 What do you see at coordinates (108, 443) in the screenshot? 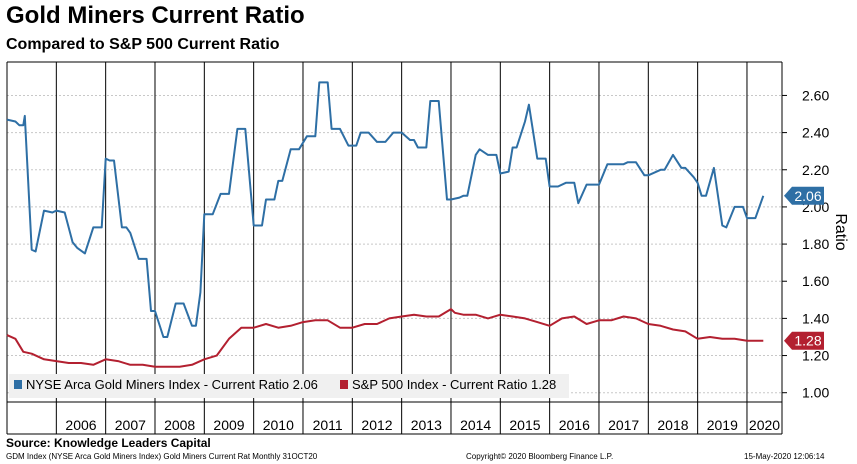
I see `source-note: Source: Knowledge Leaders Capital` at bounding box center [108, 443].